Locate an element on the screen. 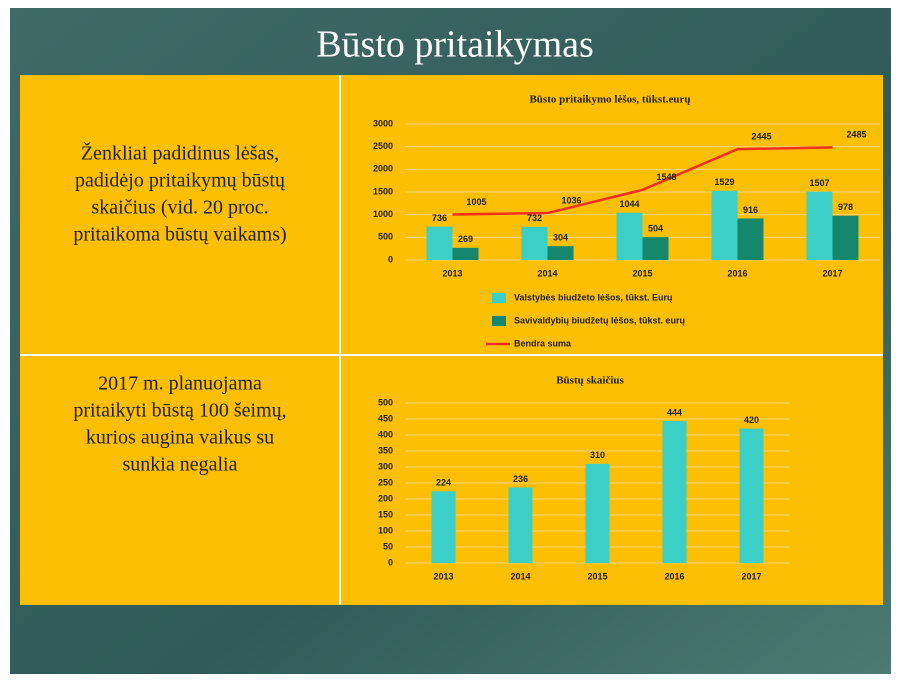  y-tick-label: 50 is located at coordinates (388, 546).